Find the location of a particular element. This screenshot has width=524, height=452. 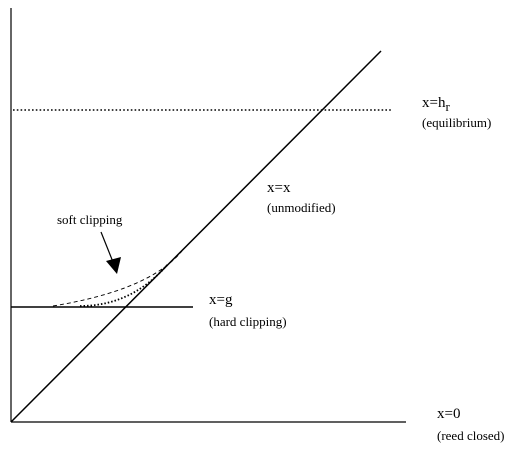

soft-clipping-label: soft clipping is located at coordinates (90, 219).